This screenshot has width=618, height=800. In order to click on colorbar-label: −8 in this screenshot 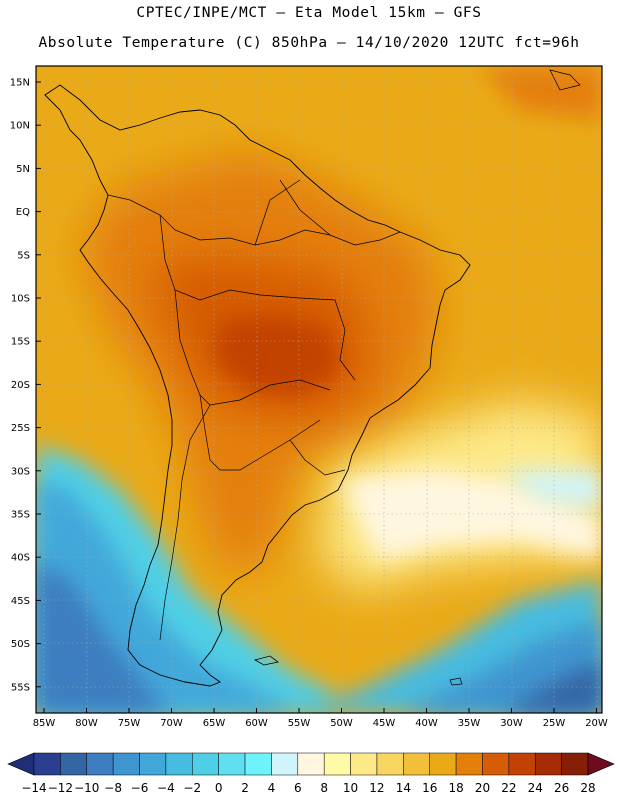, I will do `click(113, 788)`.